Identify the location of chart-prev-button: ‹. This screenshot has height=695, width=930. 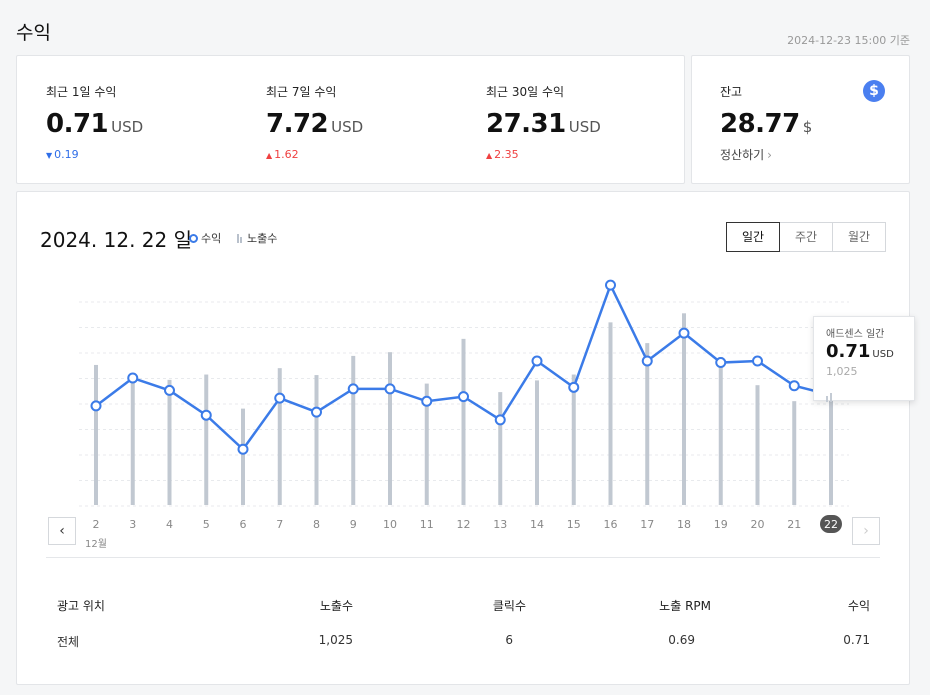
(62, 531).